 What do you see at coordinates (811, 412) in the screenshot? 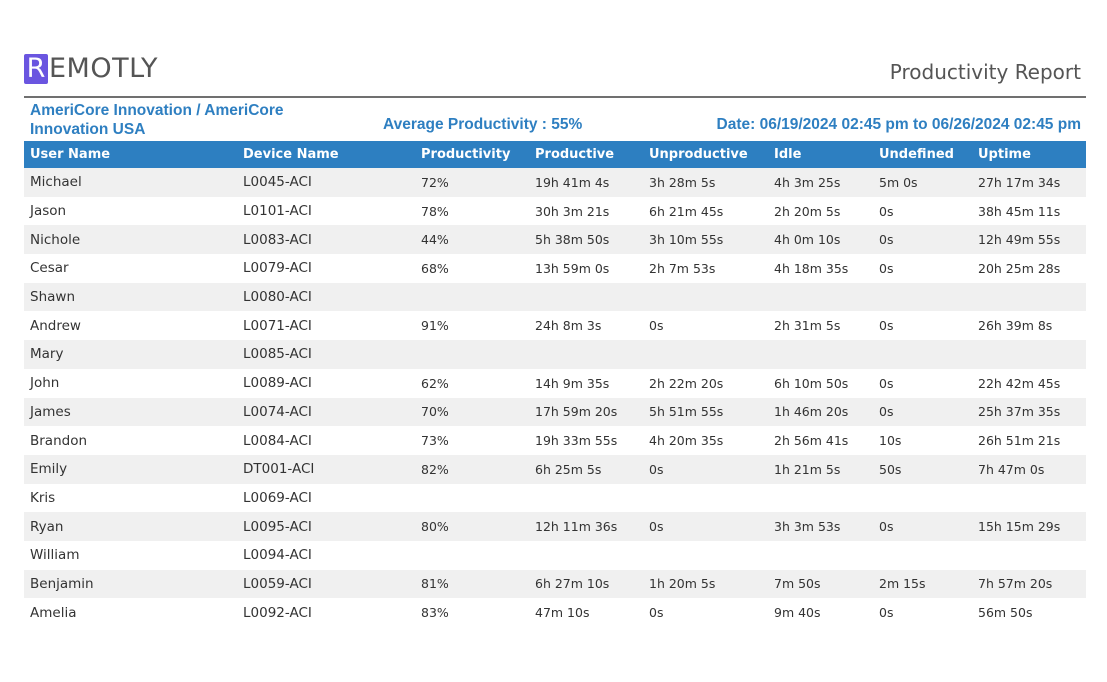
I see `cell-idle: 1h 46m 20s` at bounding box center [811, 412].